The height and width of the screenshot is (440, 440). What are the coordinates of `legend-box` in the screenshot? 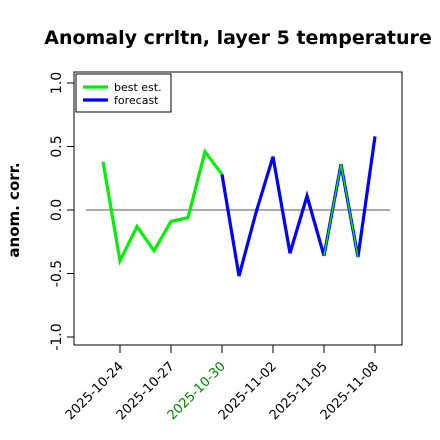 It's located at (123, 93).